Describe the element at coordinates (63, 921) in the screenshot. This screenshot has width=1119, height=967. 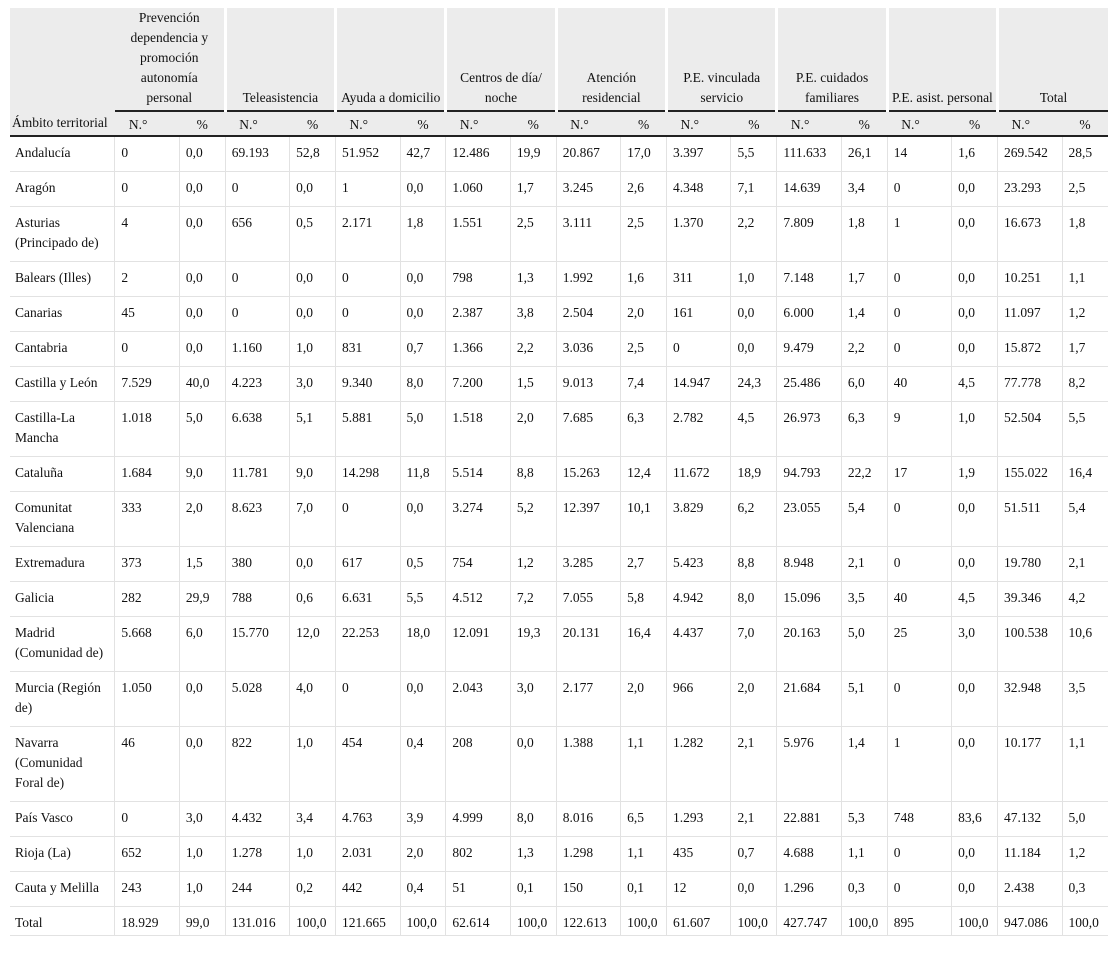
I see `territory-cell: Total` at that location.